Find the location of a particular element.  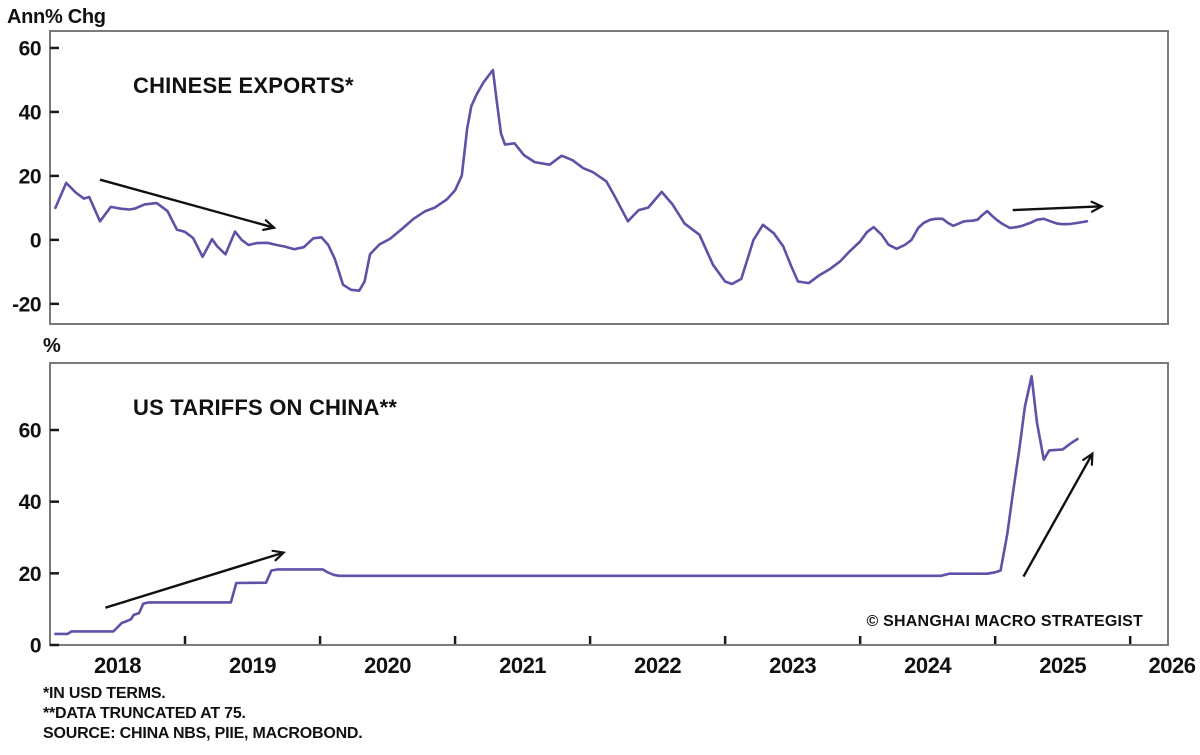

top-y-axis-unit: Ann% Chg is located at coordinates (56, 17).